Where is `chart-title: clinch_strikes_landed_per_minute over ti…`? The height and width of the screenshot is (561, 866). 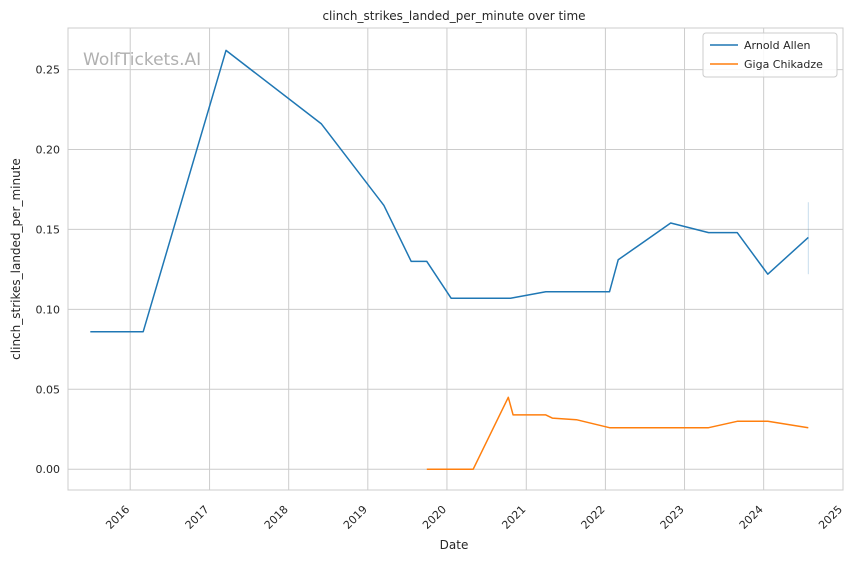
chart-title: clinch_strikes_landed_per_minute over ti… is located at coordinates (453, 16).